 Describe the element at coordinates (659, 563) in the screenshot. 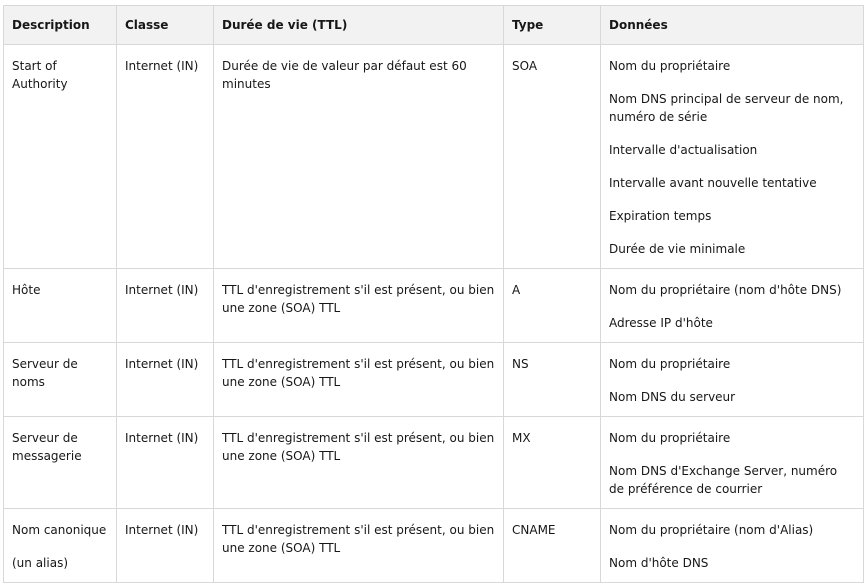

I see `donnees-item: Nom d'hôte DNS` at that location.